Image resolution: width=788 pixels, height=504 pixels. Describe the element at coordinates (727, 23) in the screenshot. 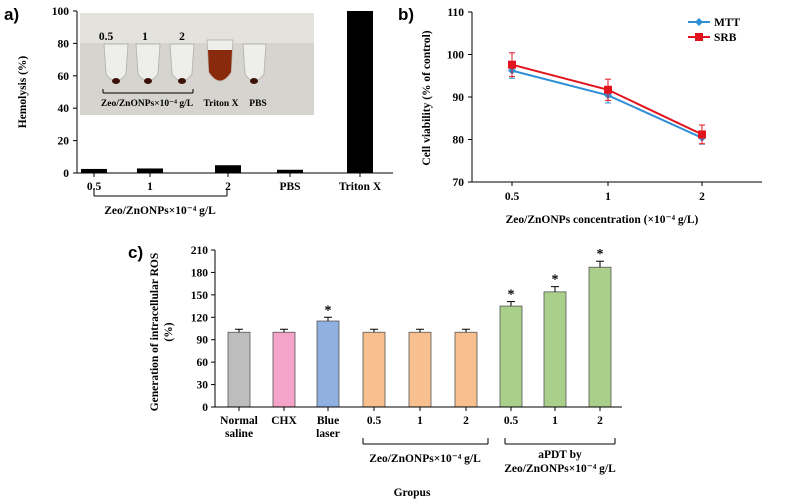

I see `legend-mtt-label: MTT` at that location.